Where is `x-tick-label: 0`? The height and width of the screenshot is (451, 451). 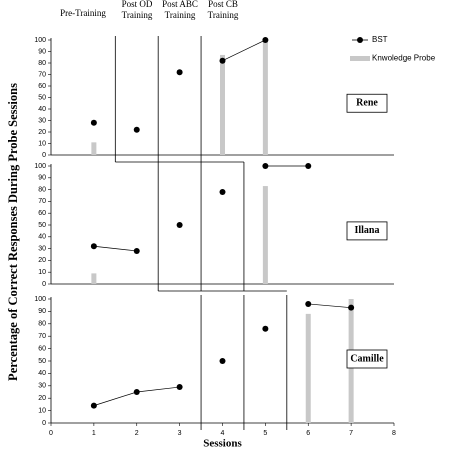 x-tick-label: 0 is located at coordinates (51, 433).